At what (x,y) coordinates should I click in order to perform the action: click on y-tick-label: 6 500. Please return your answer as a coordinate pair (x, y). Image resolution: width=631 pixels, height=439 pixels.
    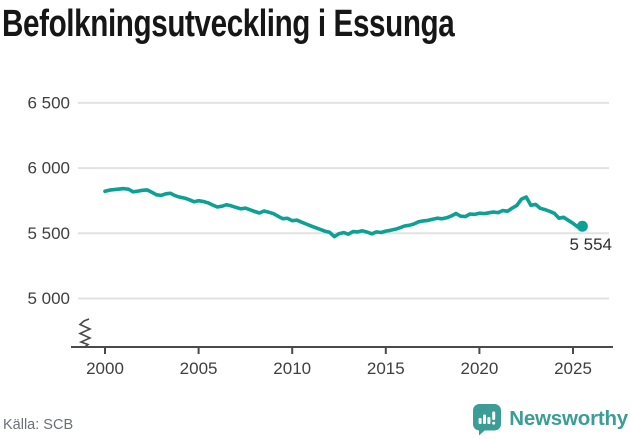
    Looking at the image, I should click on (48, 102).